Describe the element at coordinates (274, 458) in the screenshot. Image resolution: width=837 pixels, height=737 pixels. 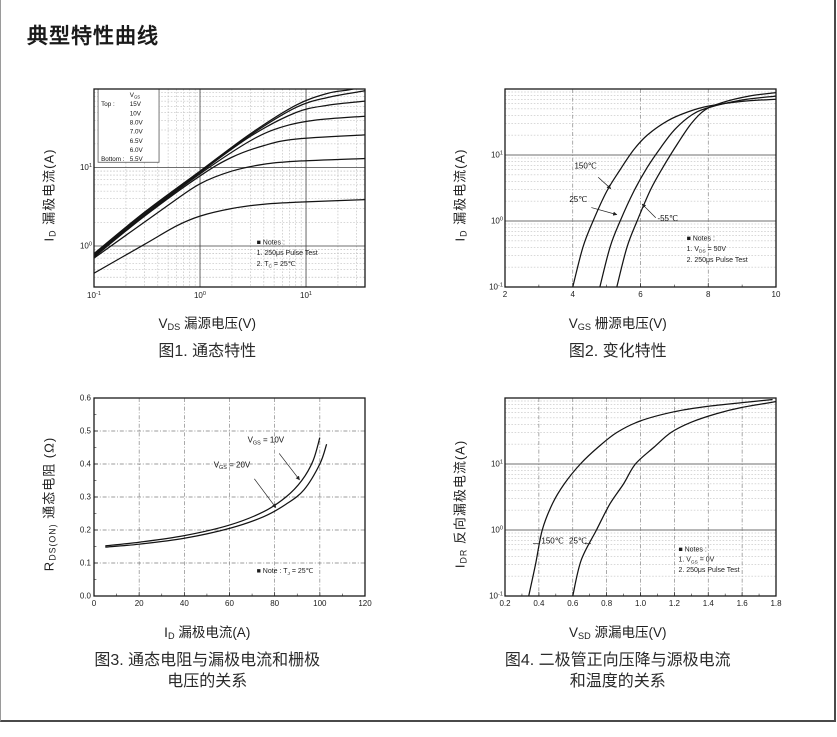
I see `curve-annotation: VGS = 10V` at that location.